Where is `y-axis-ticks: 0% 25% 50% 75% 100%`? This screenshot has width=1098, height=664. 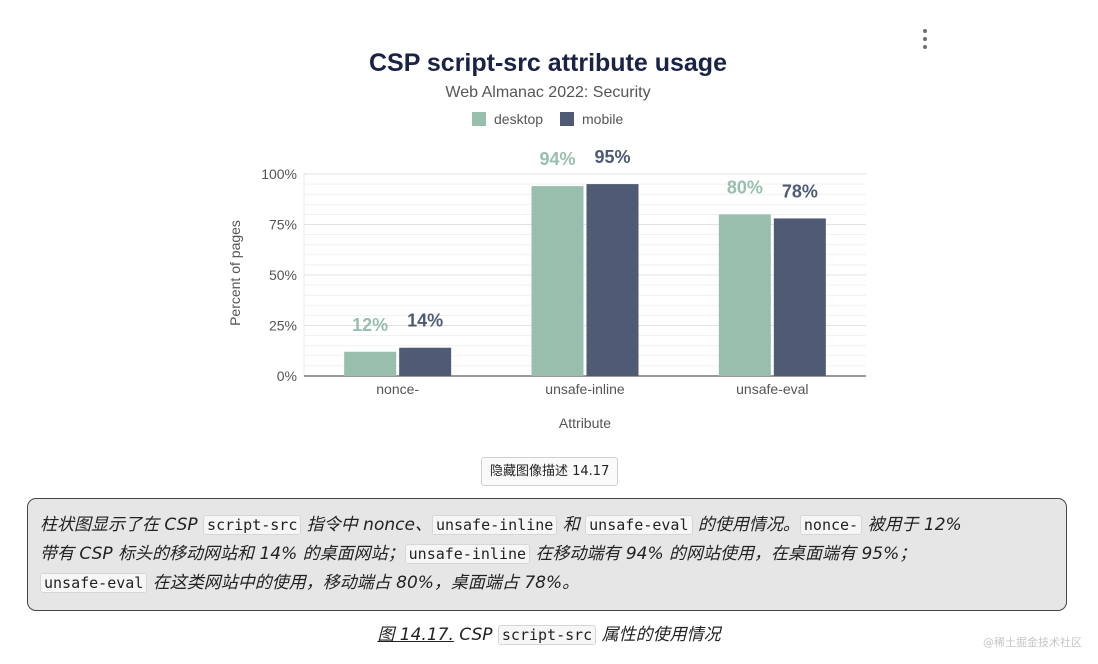 y-axis-ticks: 0% 25% 50% 75% 100% is located at coordinates (279, 275).